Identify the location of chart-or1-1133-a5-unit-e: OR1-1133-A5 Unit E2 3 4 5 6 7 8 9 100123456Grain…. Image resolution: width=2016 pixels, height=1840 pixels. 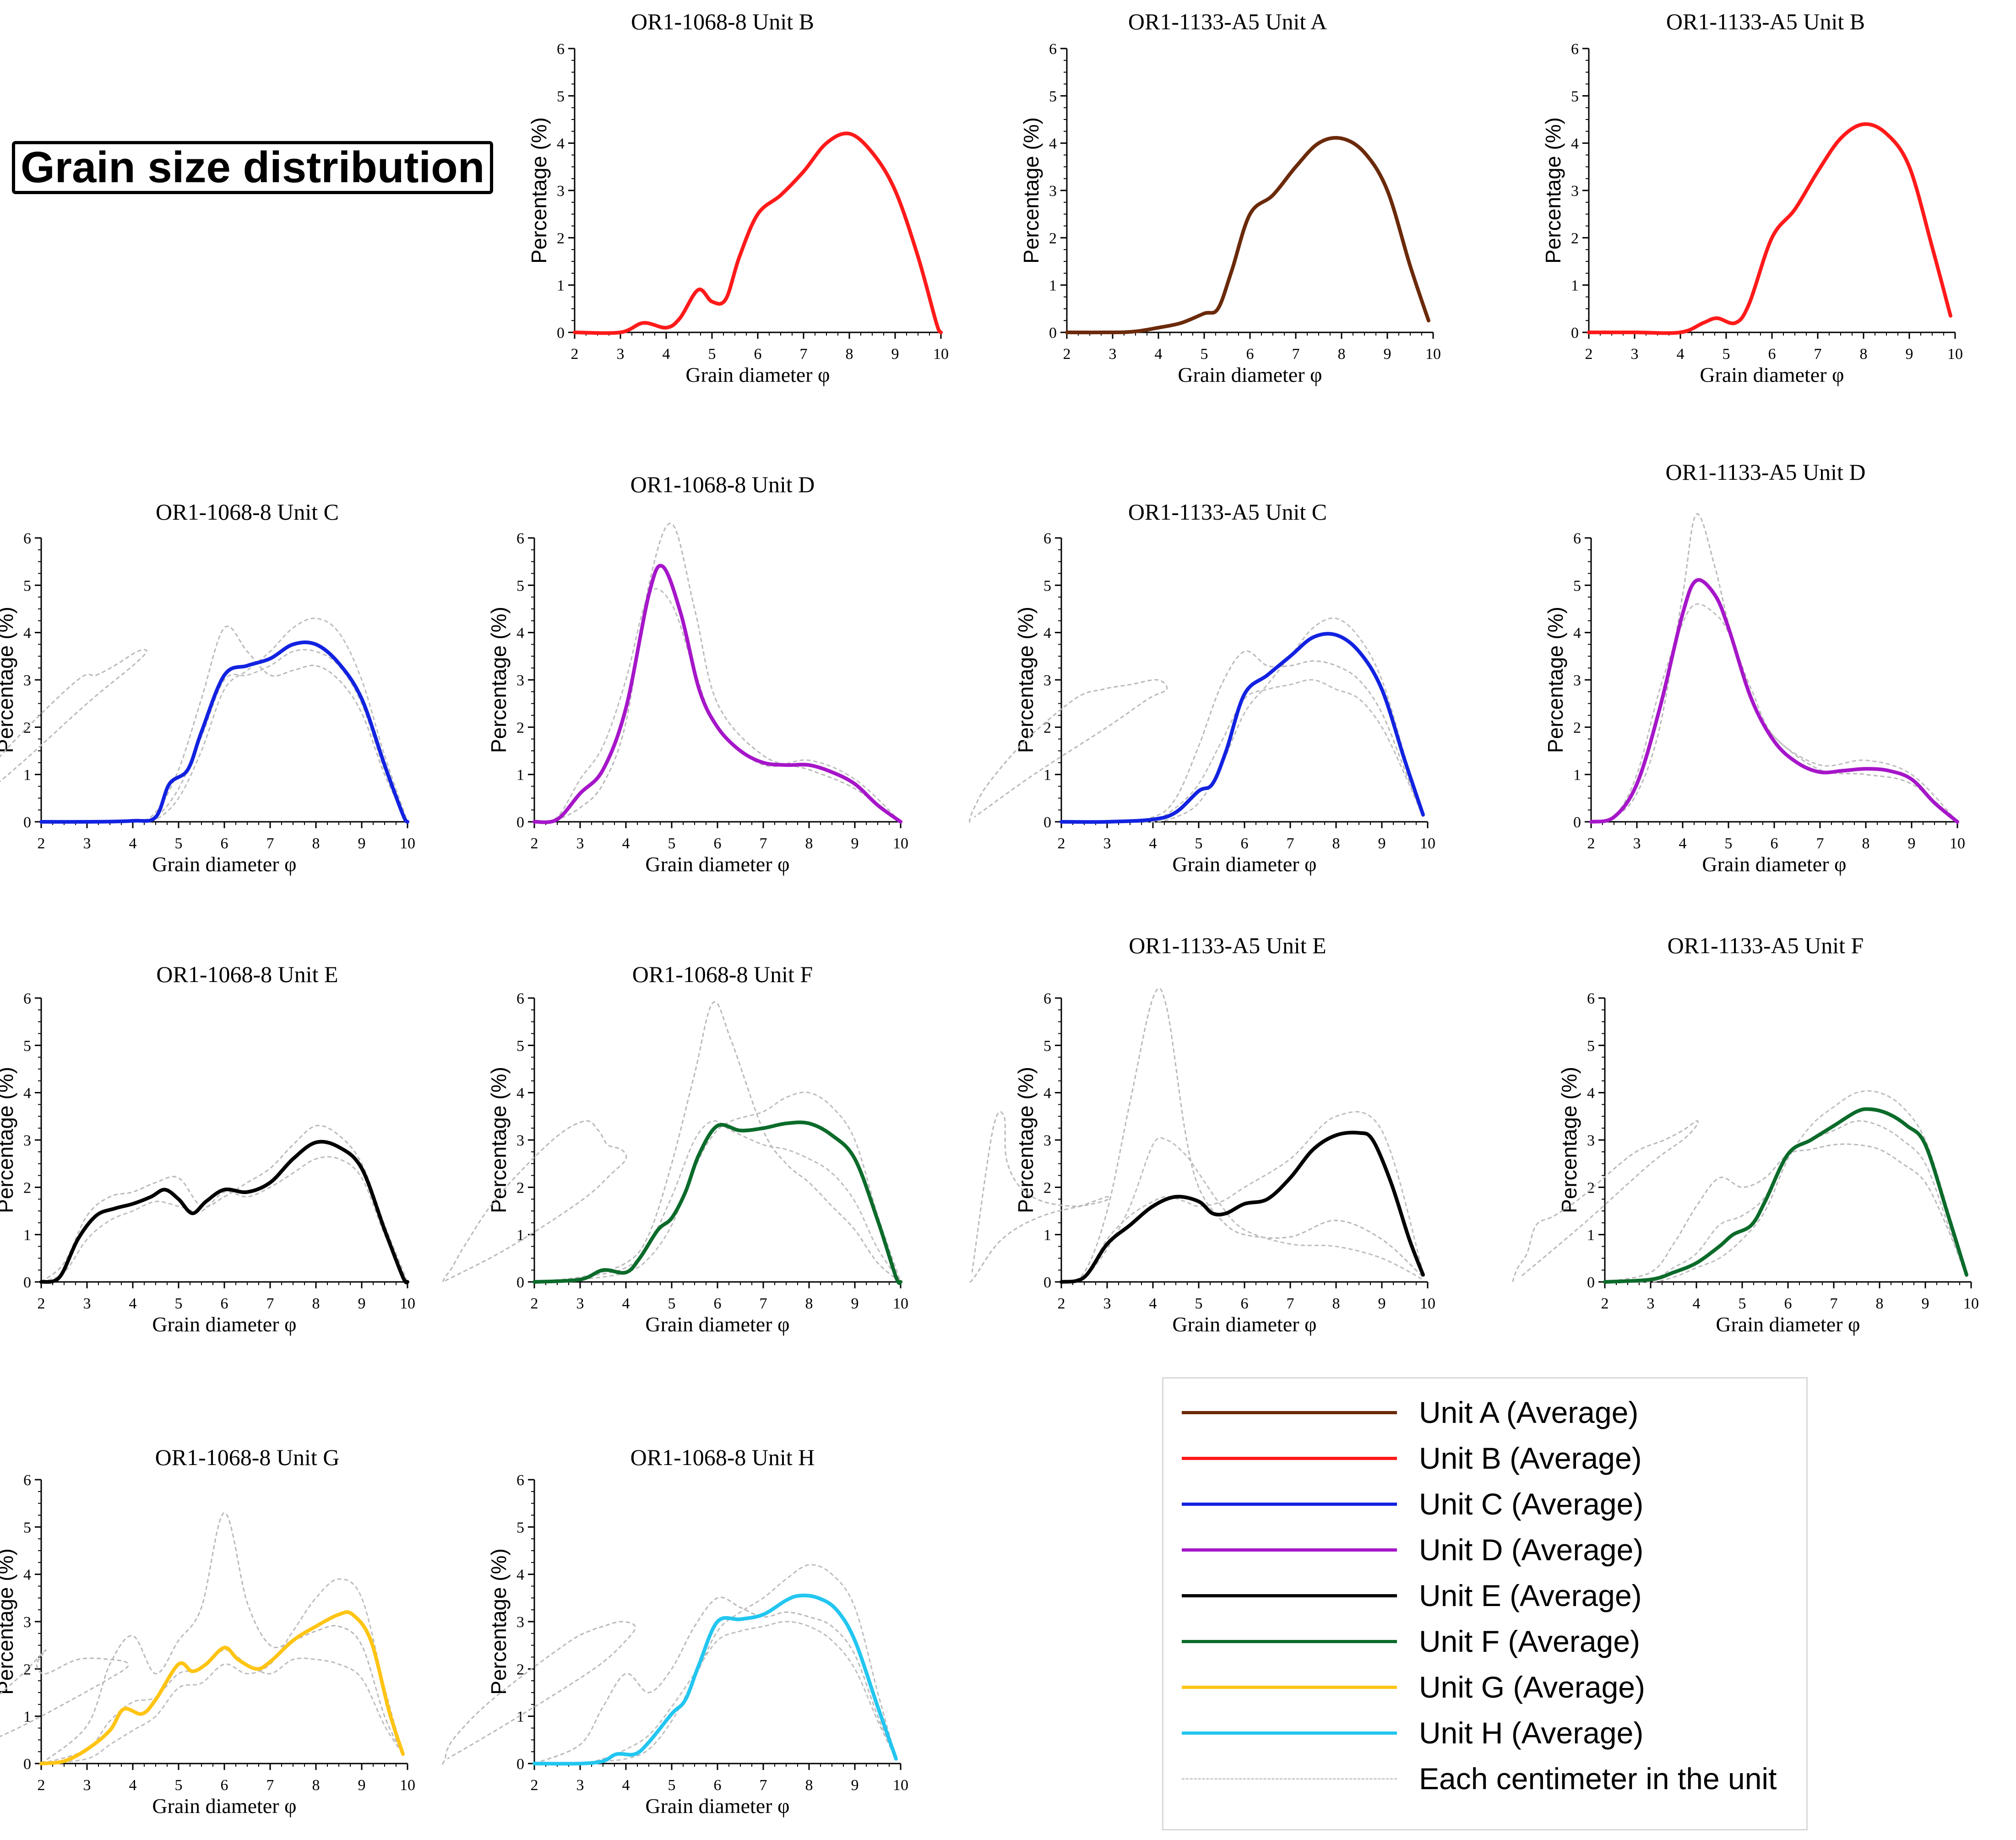
(1202, 1135).